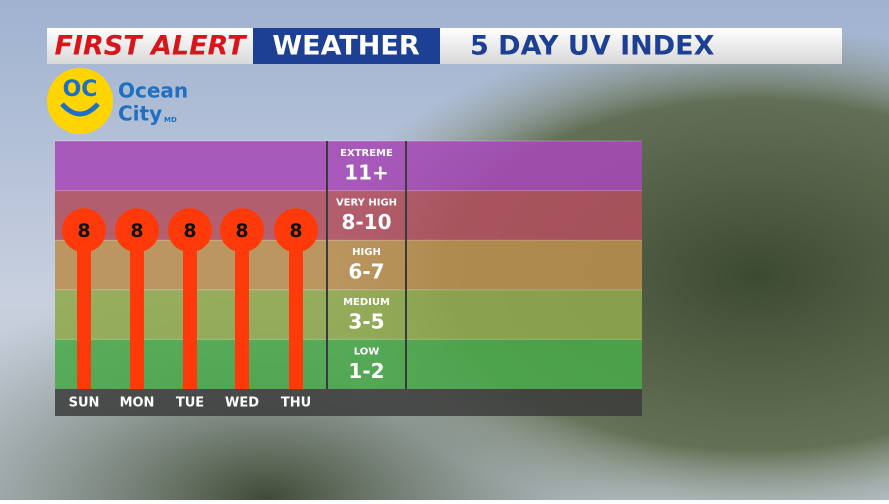 This screenshot has height=504, width=889. What do you see at coordinates (153, 91) in the screenshot?
I see `logo-text: Ocean` at bounding box center [153, 91].